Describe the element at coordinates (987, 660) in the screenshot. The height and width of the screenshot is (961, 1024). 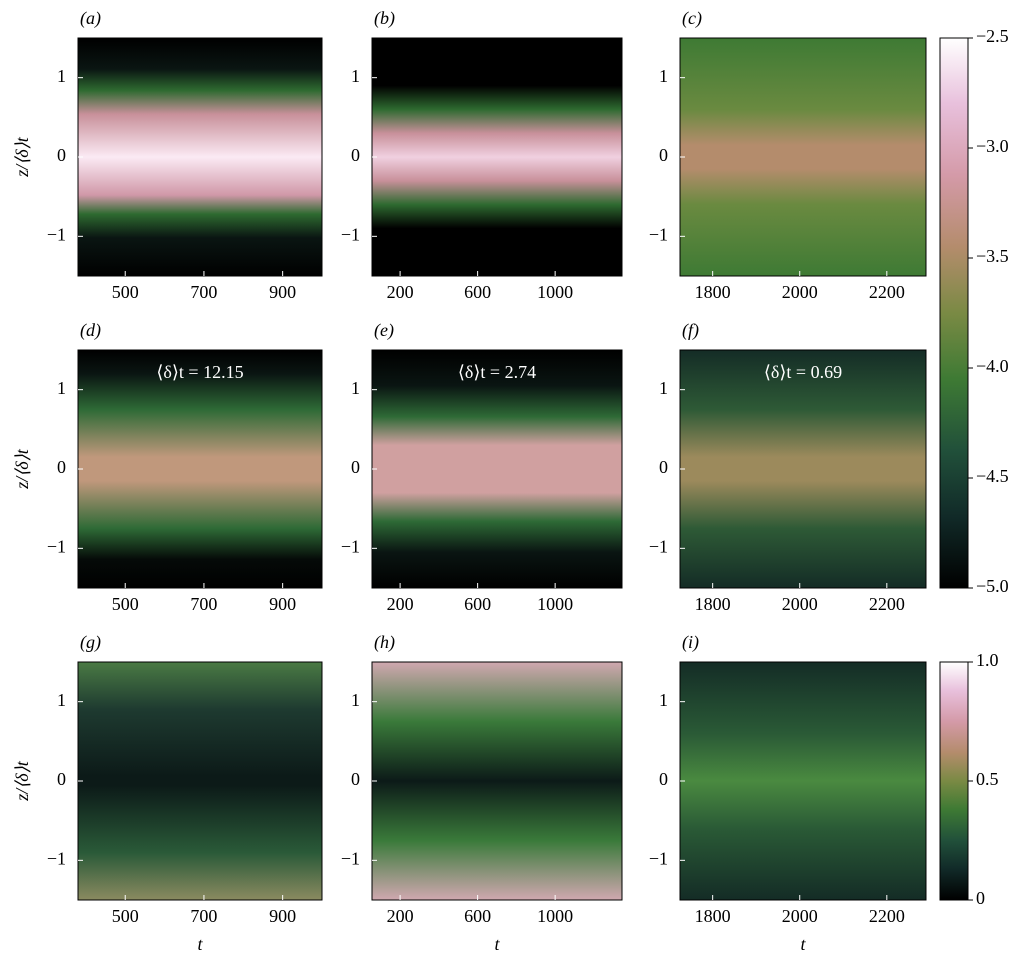
I see `colorbar-tick-label: 1.0` at that location.